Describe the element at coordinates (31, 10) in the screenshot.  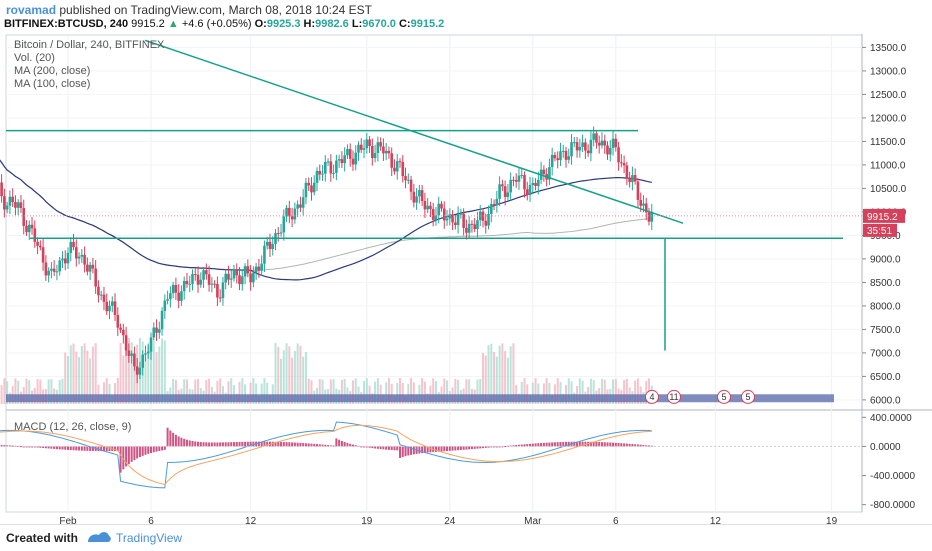
I see `author-name: rovamad` at that location.